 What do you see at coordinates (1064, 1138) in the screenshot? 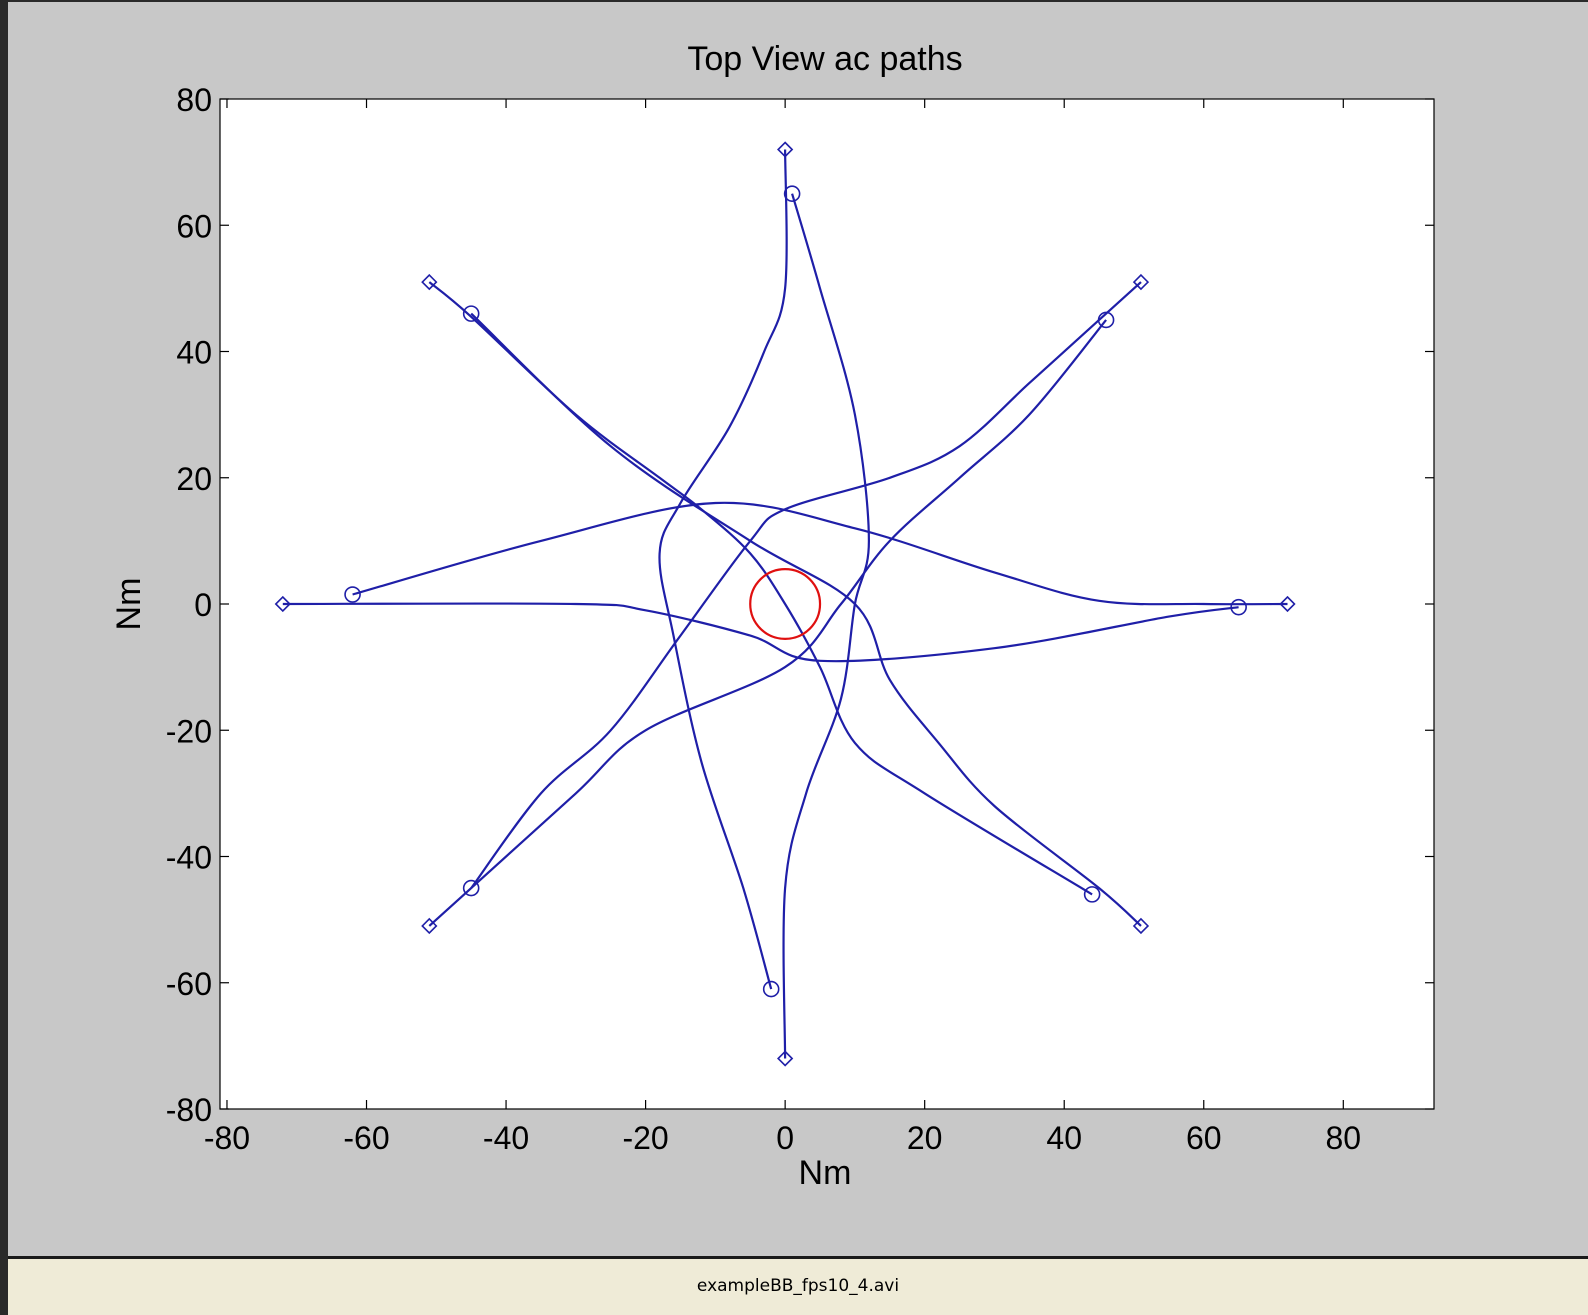
I see `x-tick-label: 40` at bounding box center [1064, 1138].